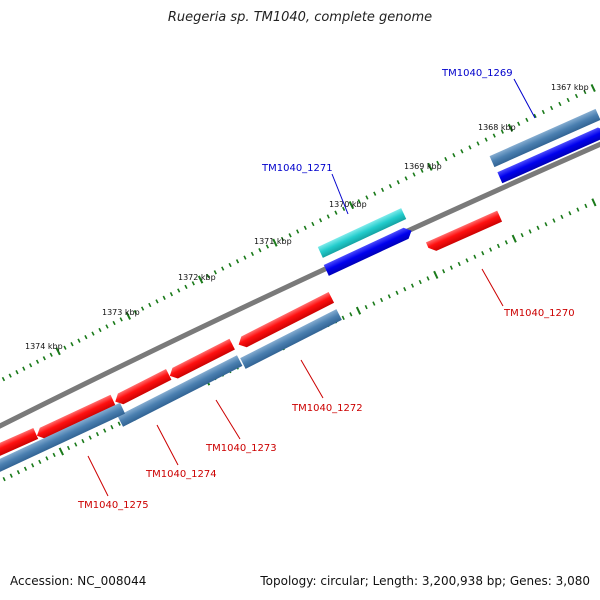 The width and height of the screenshot is (600, 600). What do you see at coordinates (464, 232) in the screenshot?
I see `feature-tm1040-1270-cds` at bounding box center [464, 232].